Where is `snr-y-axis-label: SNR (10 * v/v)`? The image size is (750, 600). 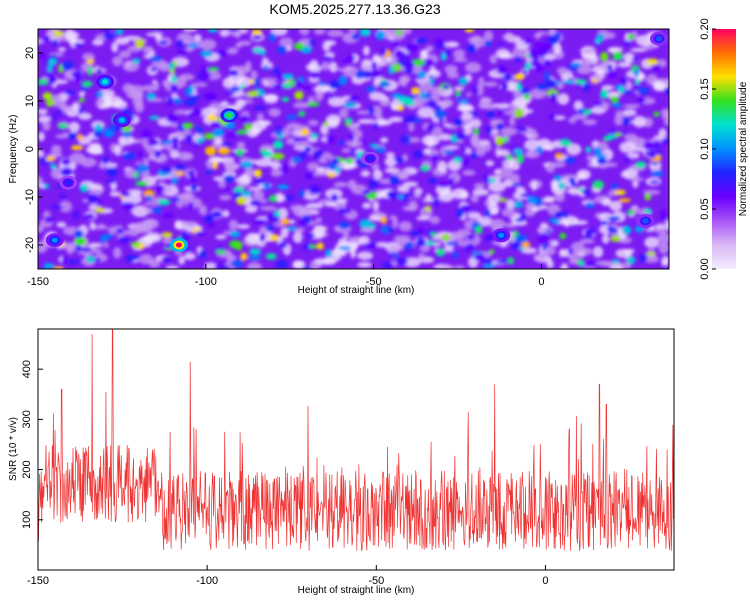 snr-y-axis-label: SNR (10 * v/v) is located at coordinates (13, 449).